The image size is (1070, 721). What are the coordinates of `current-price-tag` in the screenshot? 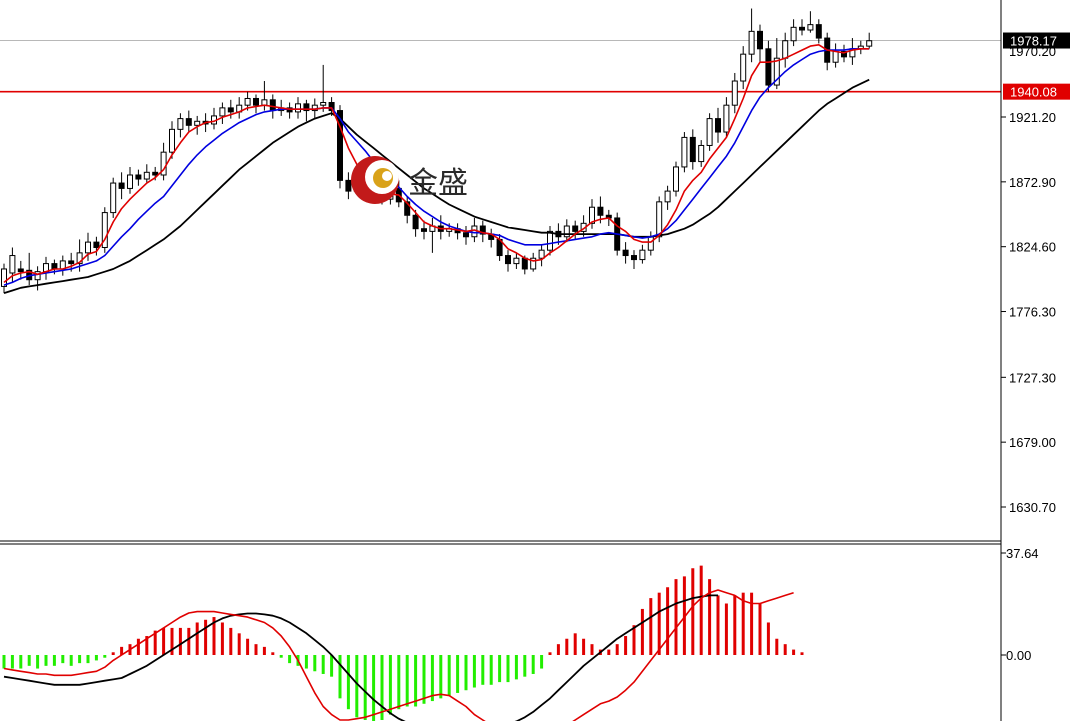 It's located at (1036, 40).